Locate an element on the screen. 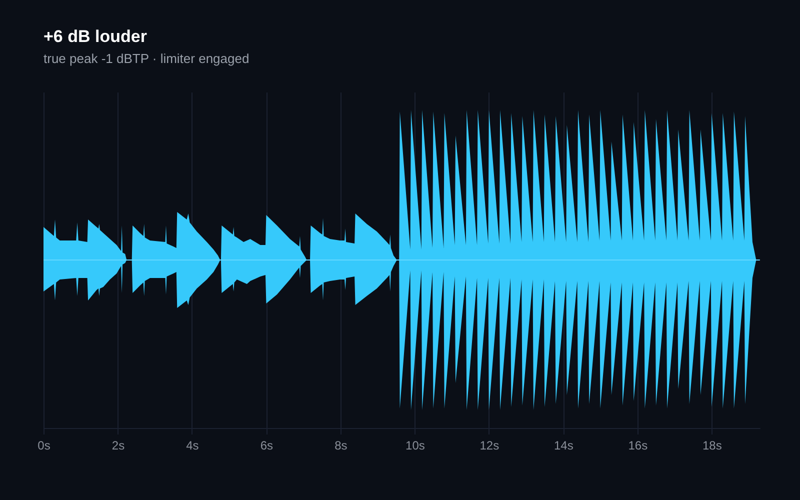  x-tick-label: 6s is located at coordinates (267, 445).